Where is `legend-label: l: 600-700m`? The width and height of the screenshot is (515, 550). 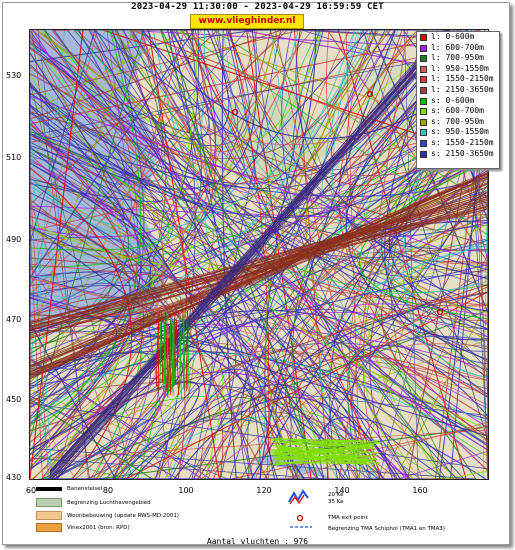 legend-label: l: 600-700m is located at coordinates (457, 47).